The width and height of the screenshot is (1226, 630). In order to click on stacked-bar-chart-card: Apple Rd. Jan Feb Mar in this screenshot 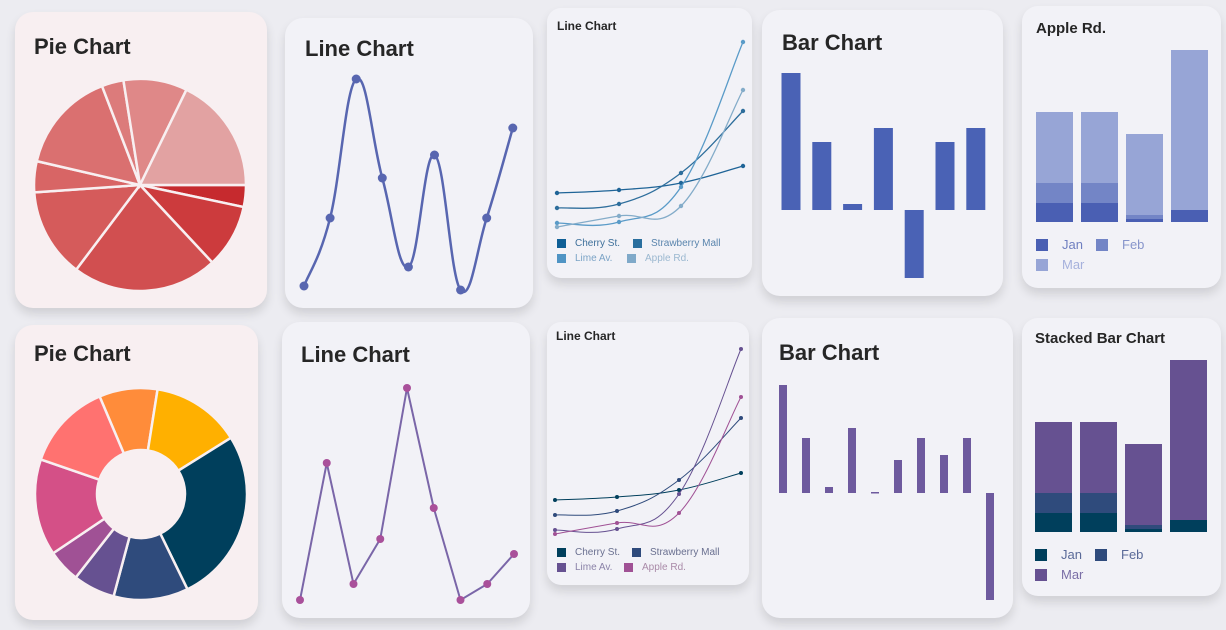, I will do `click(1121, 147)`.